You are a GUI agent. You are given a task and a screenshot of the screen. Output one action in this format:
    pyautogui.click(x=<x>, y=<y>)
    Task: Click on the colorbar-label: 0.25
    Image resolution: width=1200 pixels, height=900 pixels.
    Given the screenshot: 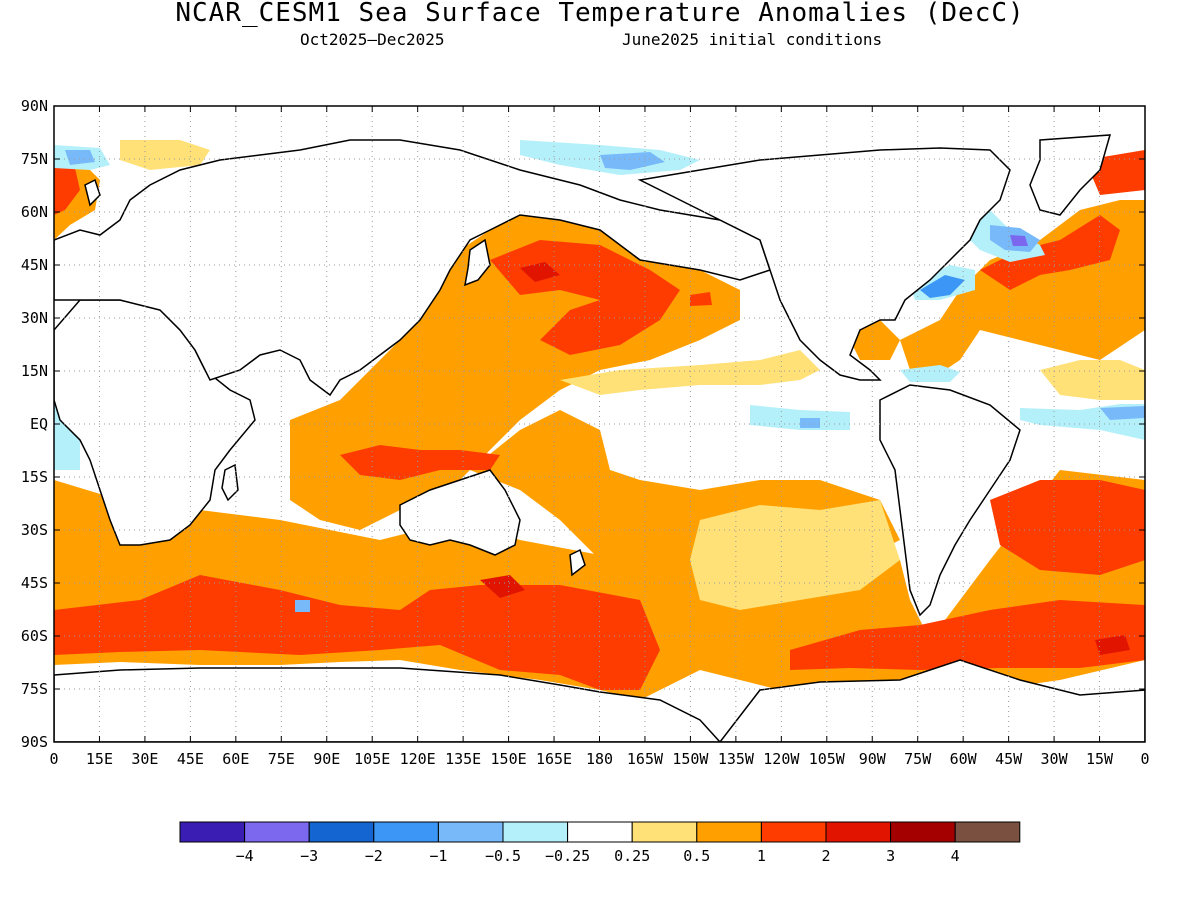 What is the action you would take?
    pyautogui.click(x=632, y=856)
    